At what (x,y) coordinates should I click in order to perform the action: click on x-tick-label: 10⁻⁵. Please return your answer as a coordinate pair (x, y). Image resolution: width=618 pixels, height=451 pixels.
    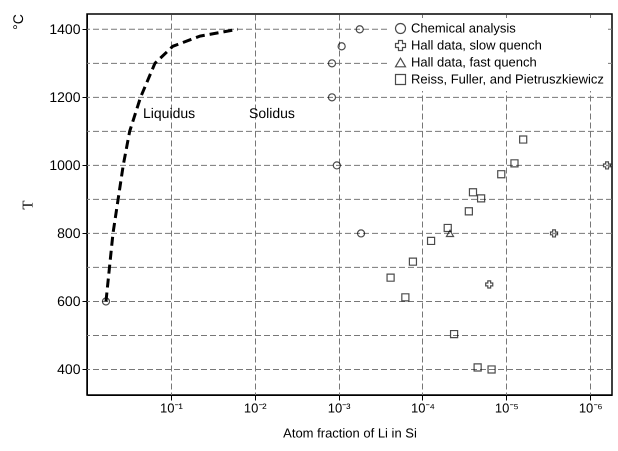
    Looking at the image, I should click on (506, 408).